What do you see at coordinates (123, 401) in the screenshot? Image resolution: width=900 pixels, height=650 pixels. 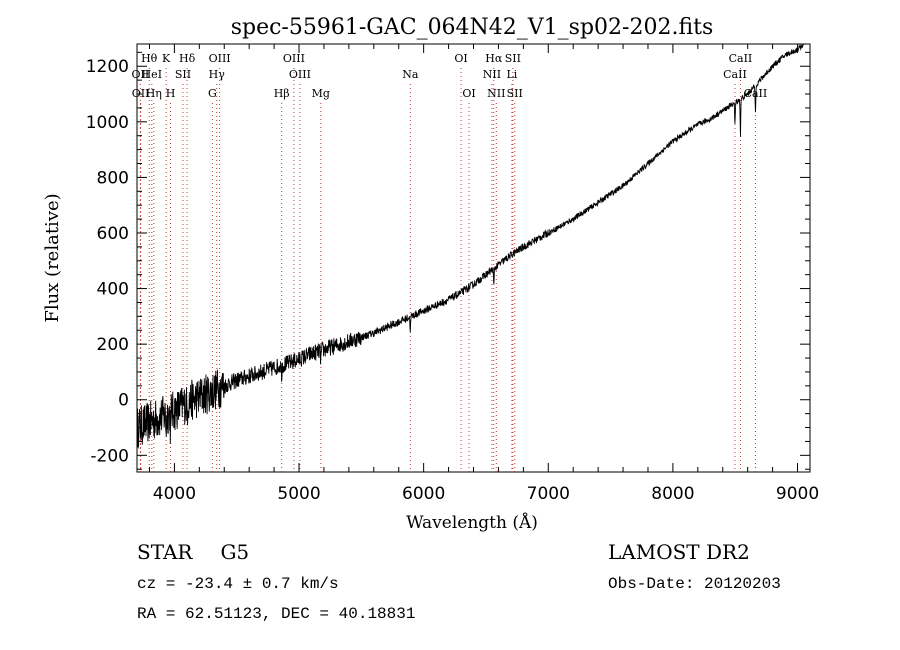 I see `y-tick-label: 0` at bounding box center [123, 401].